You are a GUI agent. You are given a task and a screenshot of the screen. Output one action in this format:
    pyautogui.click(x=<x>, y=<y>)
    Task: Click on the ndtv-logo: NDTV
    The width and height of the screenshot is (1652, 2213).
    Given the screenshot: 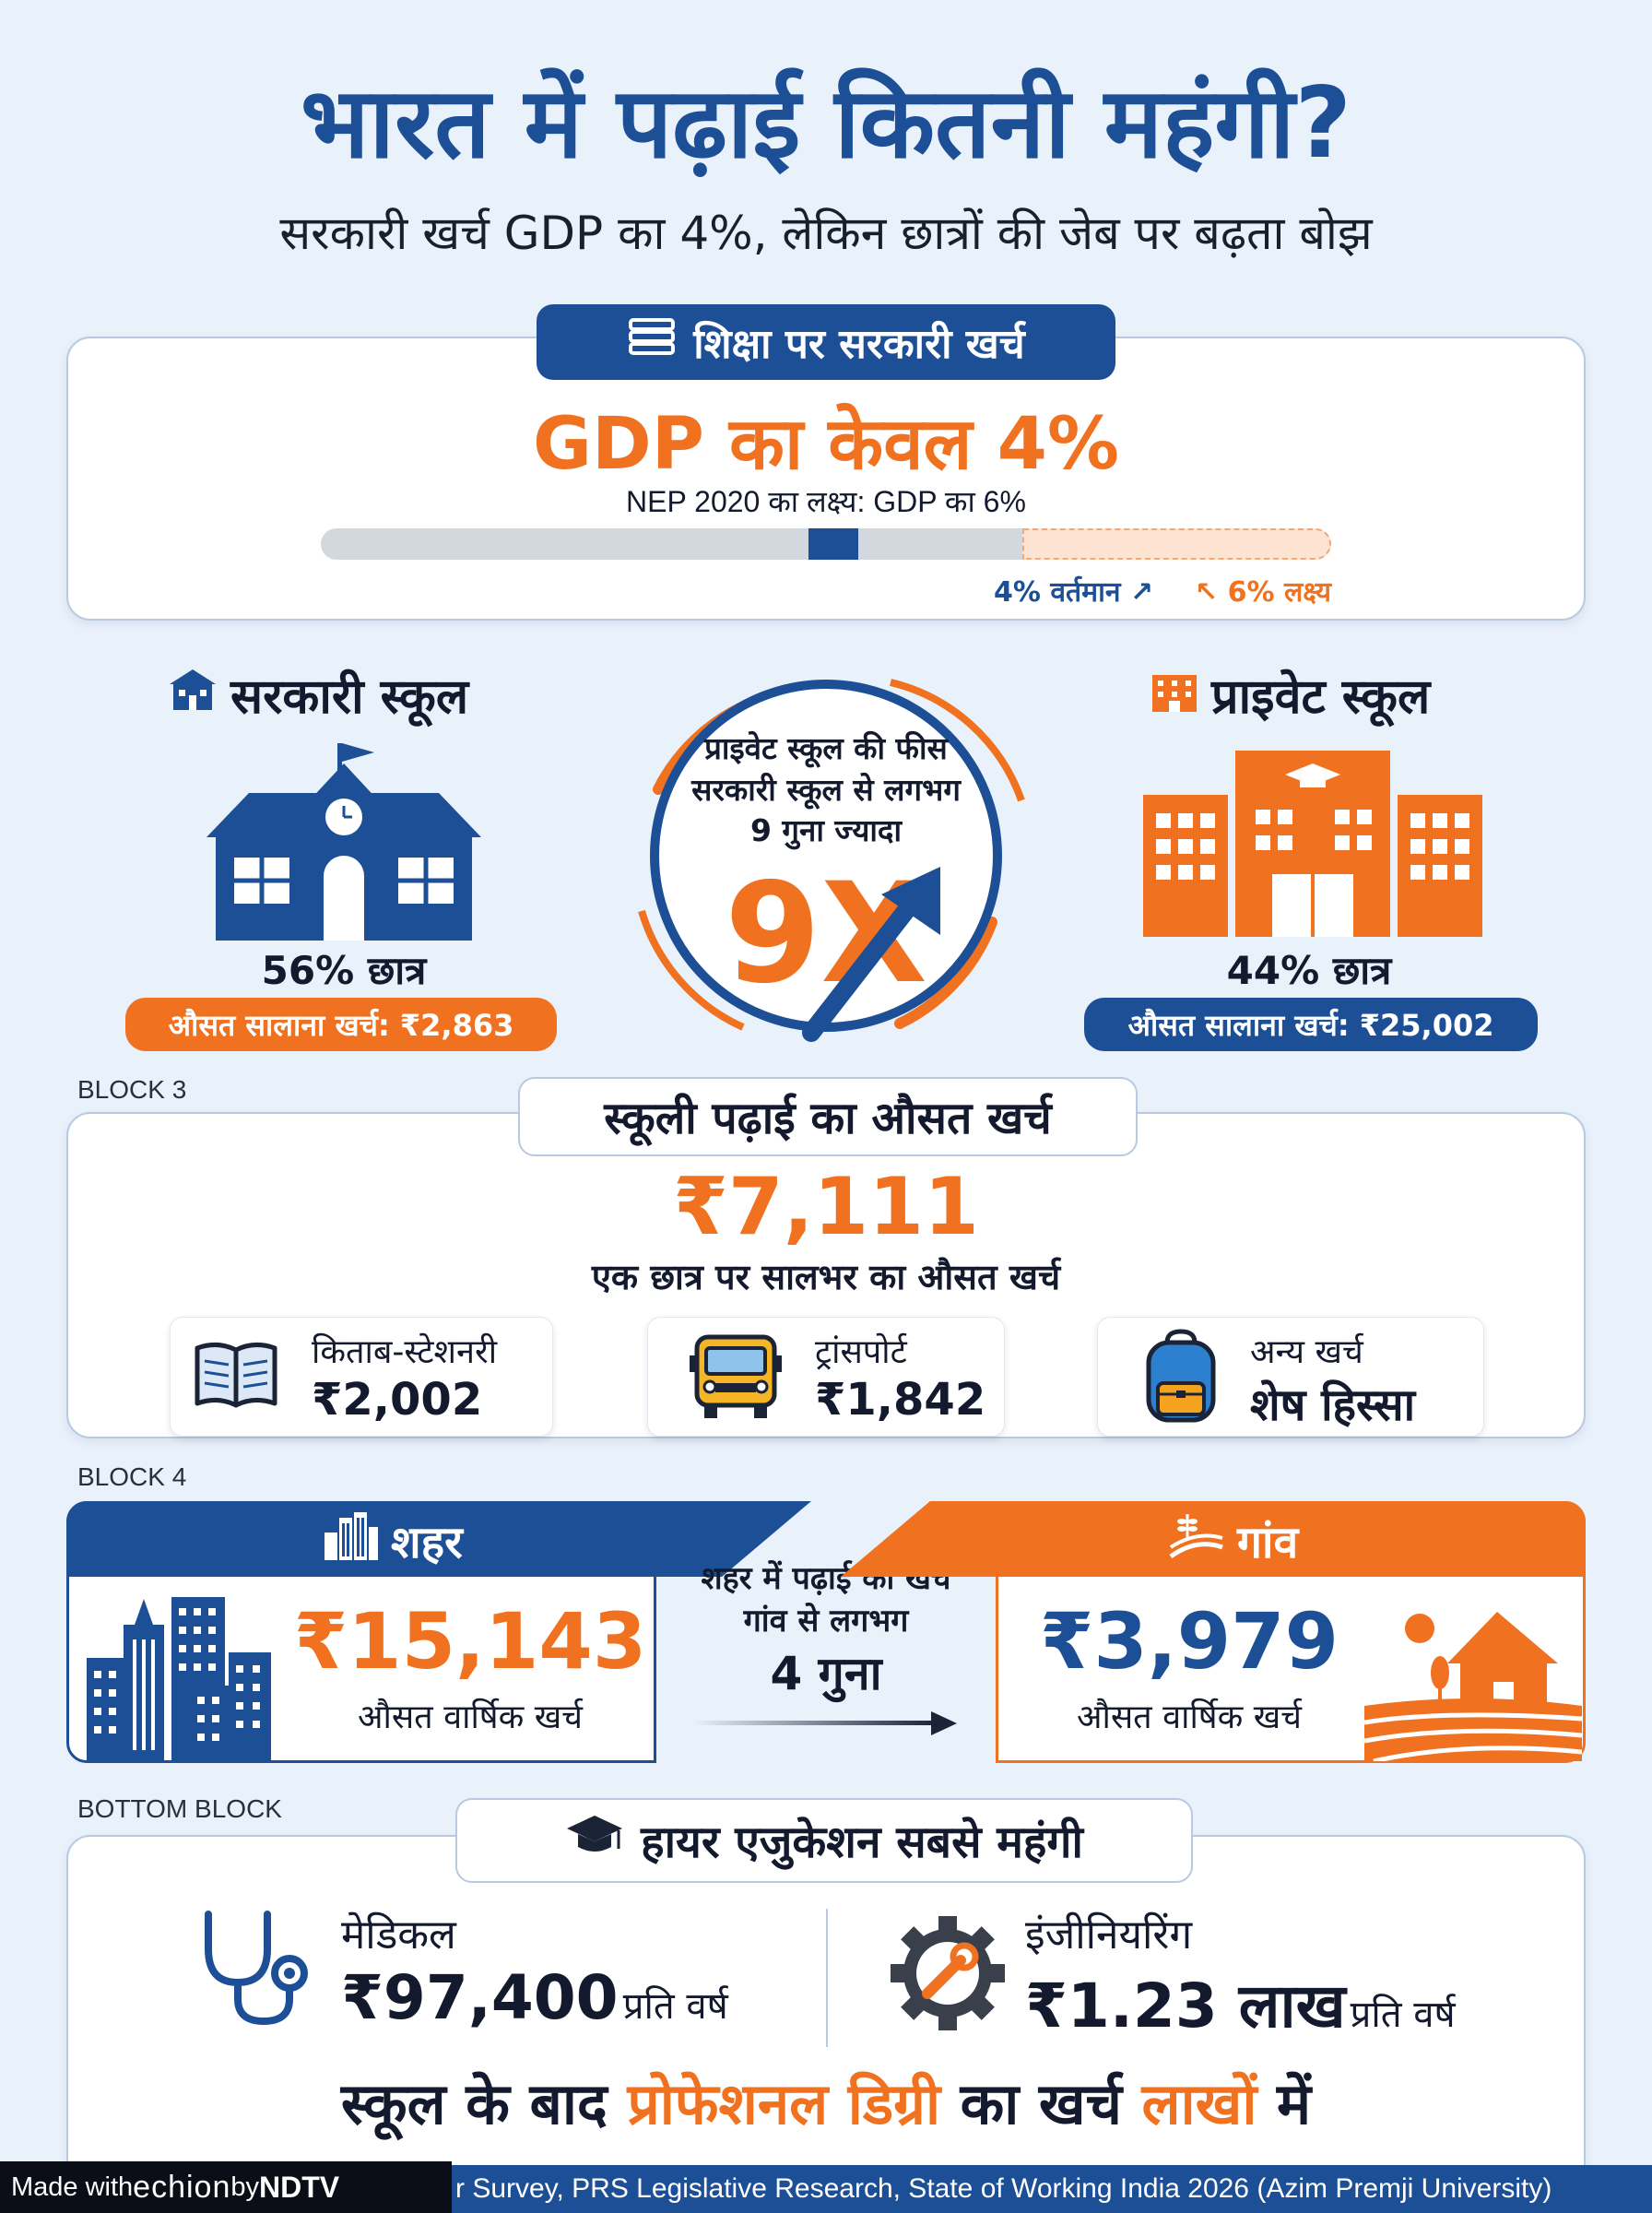 What is the action you would take?
    pyautogui.click(x=299, y=2187)
    